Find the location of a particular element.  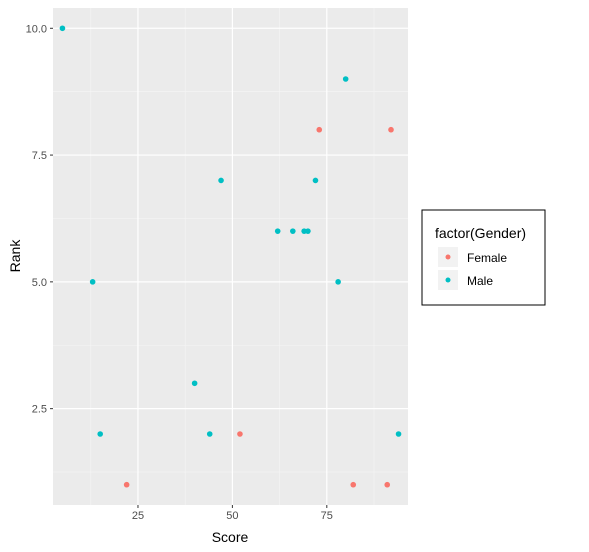

legend-key-female-dot is located at coordinates (448, 257).